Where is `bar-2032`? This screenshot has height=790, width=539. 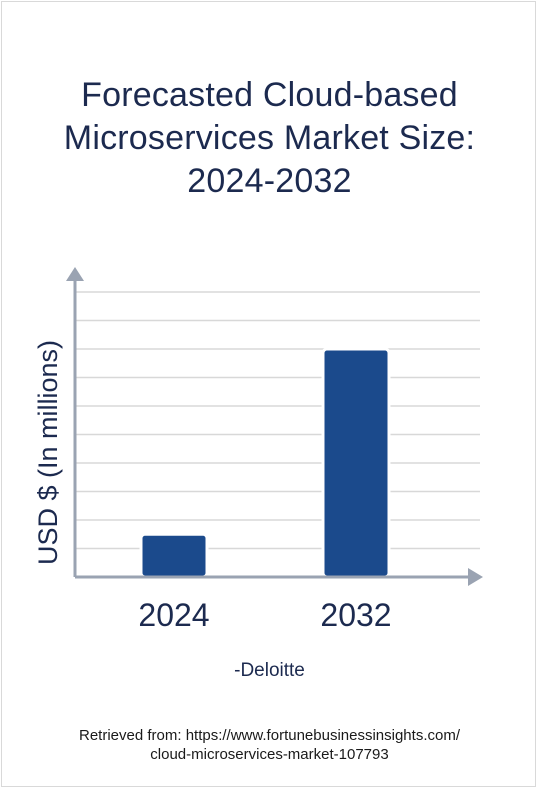 bar-2032 is located at coordinates (356, 463).